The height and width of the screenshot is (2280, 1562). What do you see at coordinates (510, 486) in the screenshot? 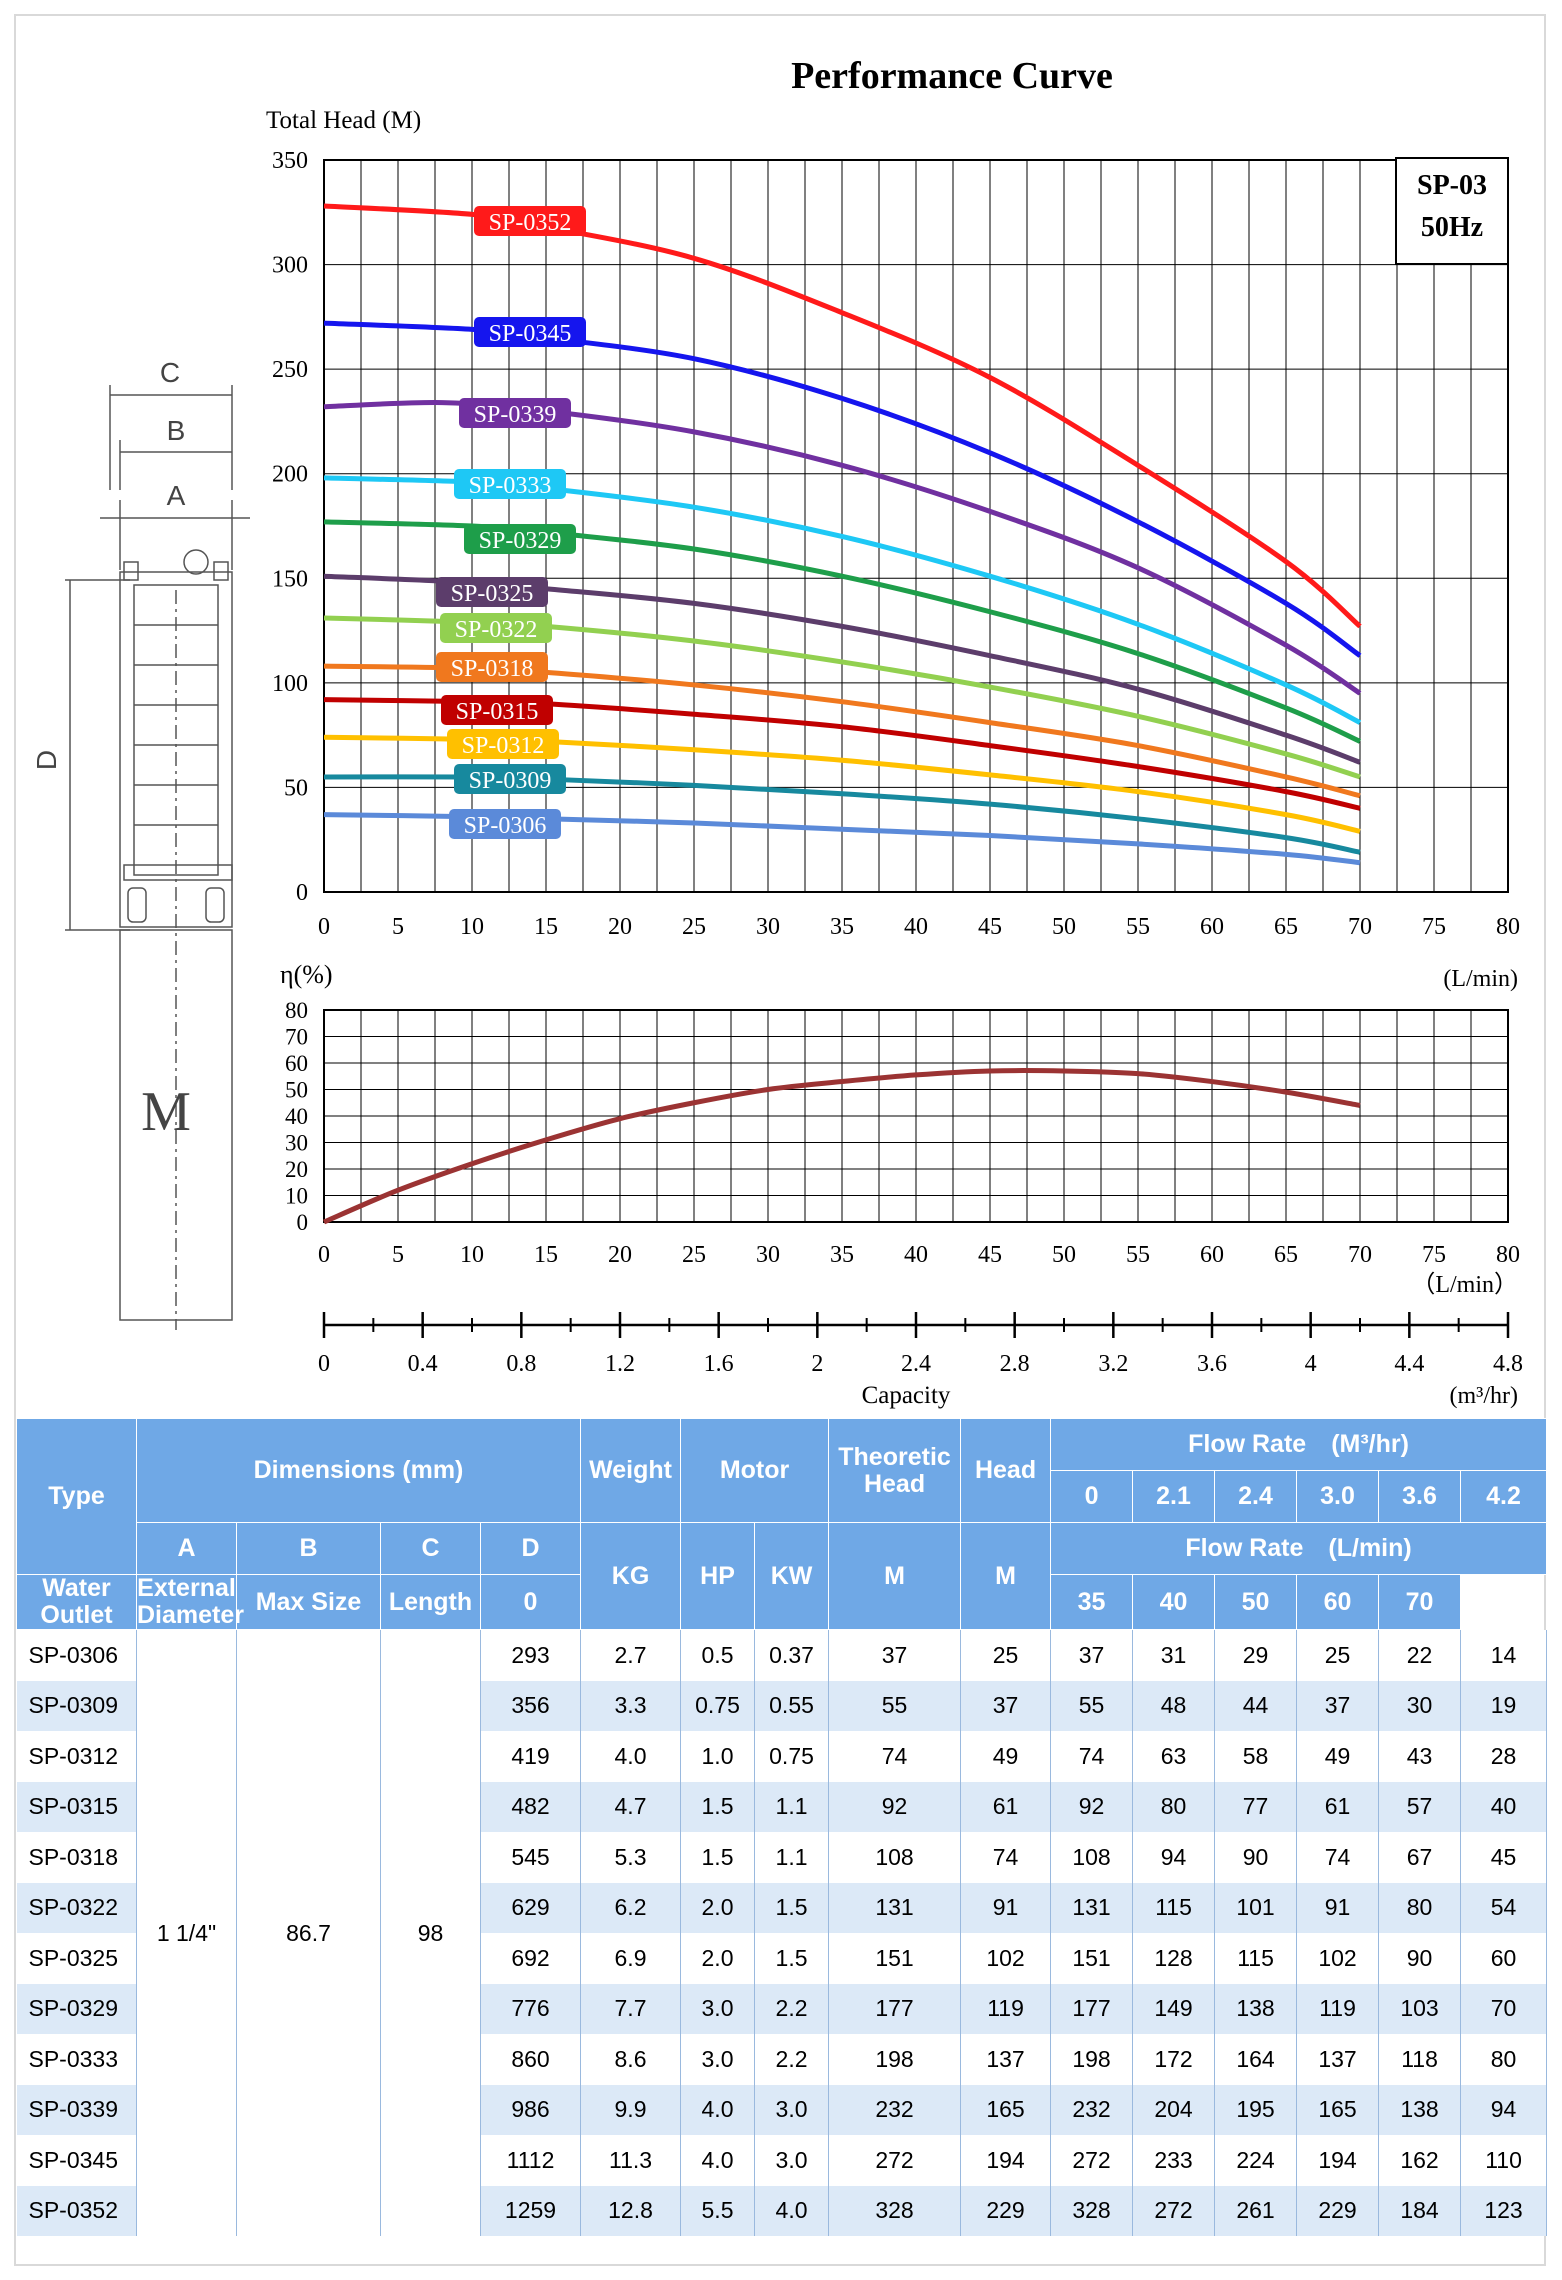
I see `series-label-sp-0333: SP-0333` at bounding box center [510, 486].